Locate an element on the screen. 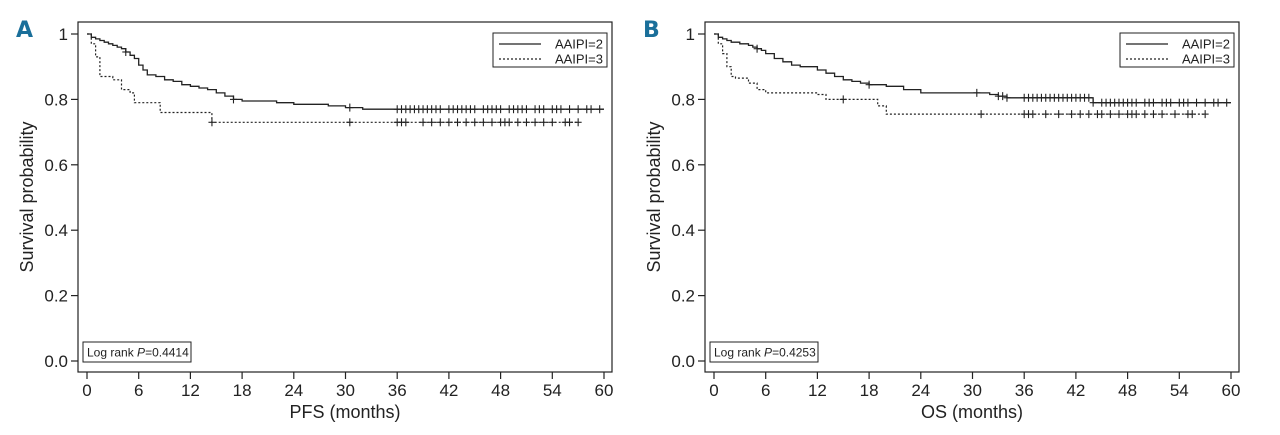 Image resolution: width=1280 pixels, height=435 pixels. logrank-annotation: Log rank P=0.4253 is located at coordinates (765, 353).